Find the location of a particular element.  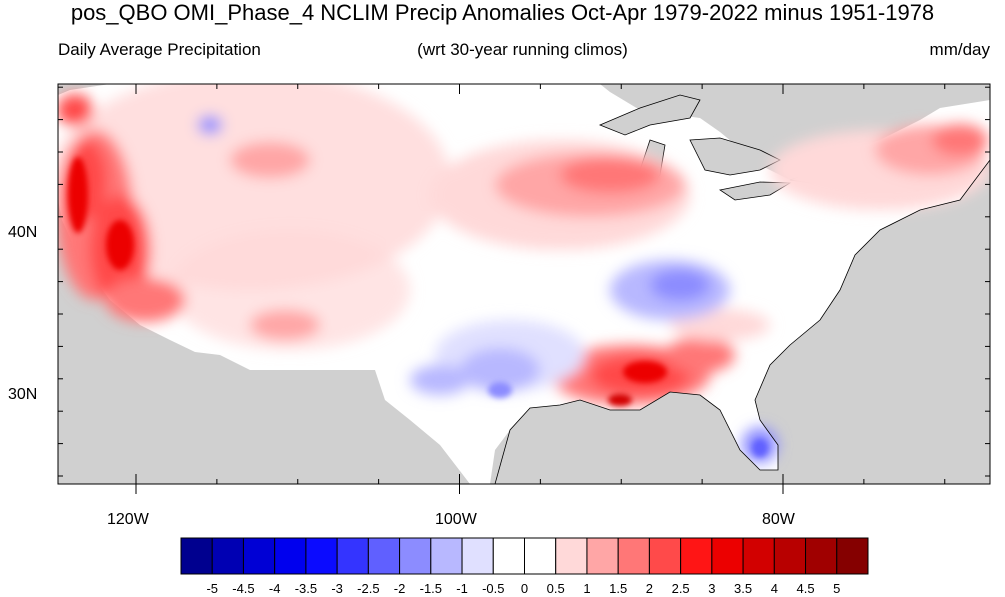

colorbar-tick-label: 3.5 is located at coordinates (743, 588).